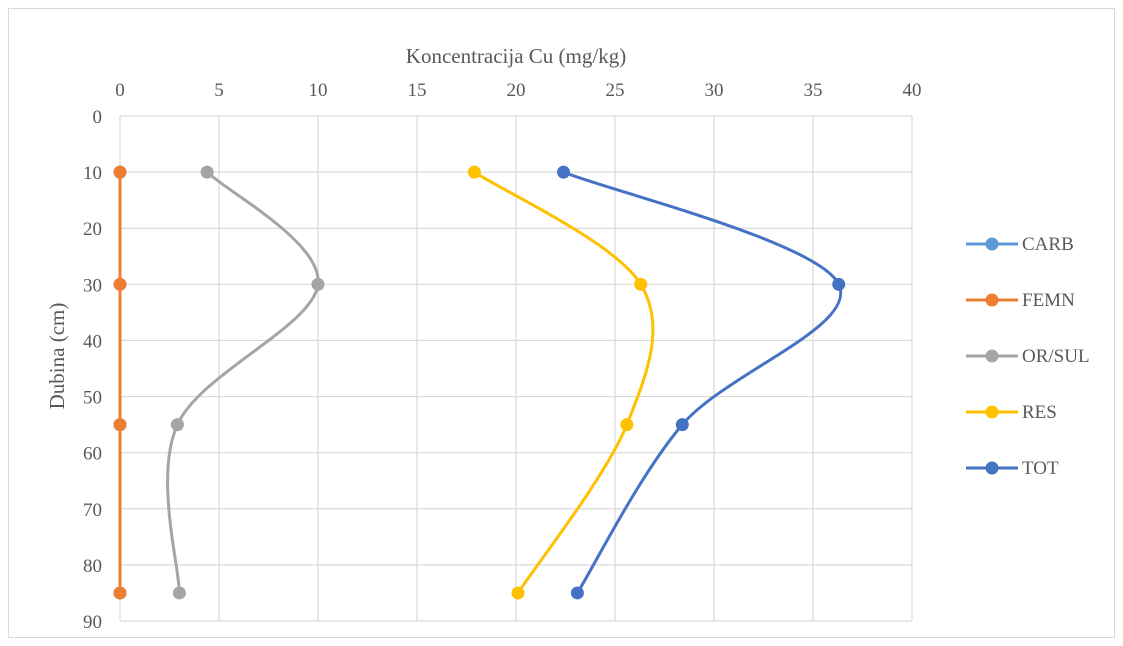  I want to click on y-axis-title: Dubina (cm), so click(57, 356).